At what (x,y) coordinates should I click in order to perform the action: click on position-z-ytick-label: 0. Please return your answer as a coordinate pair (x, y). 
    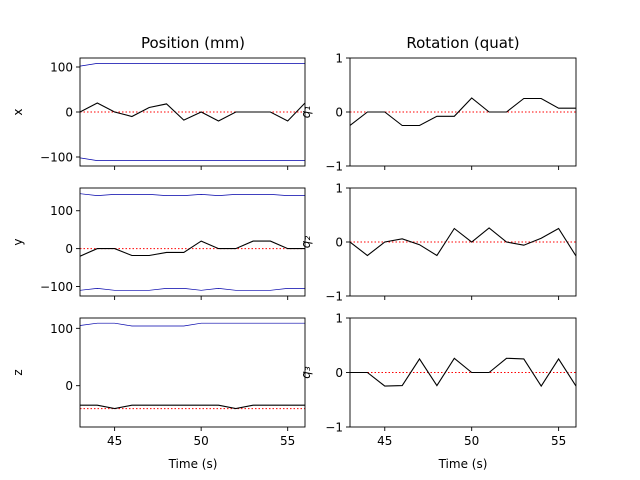
    Looking at the image, I should click on (69, 386).